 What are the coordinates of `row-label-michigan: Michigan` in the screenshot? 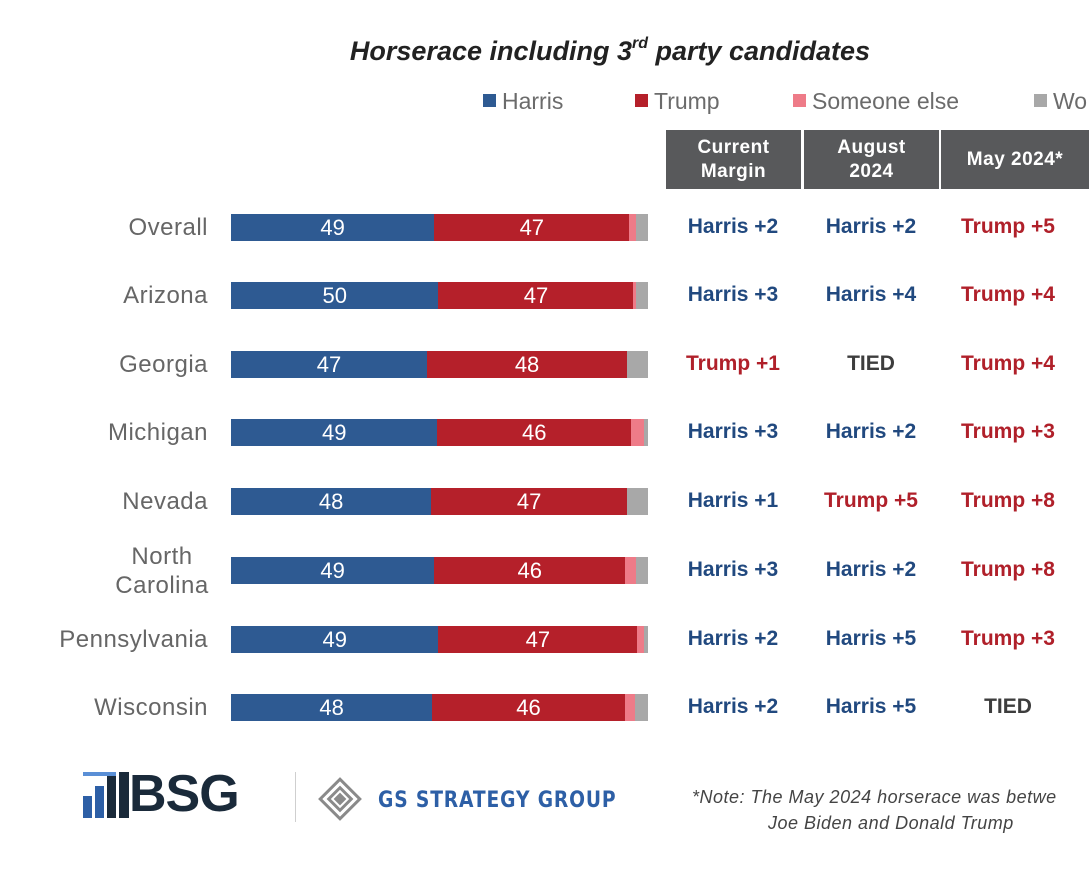 It's located at (157, 432).